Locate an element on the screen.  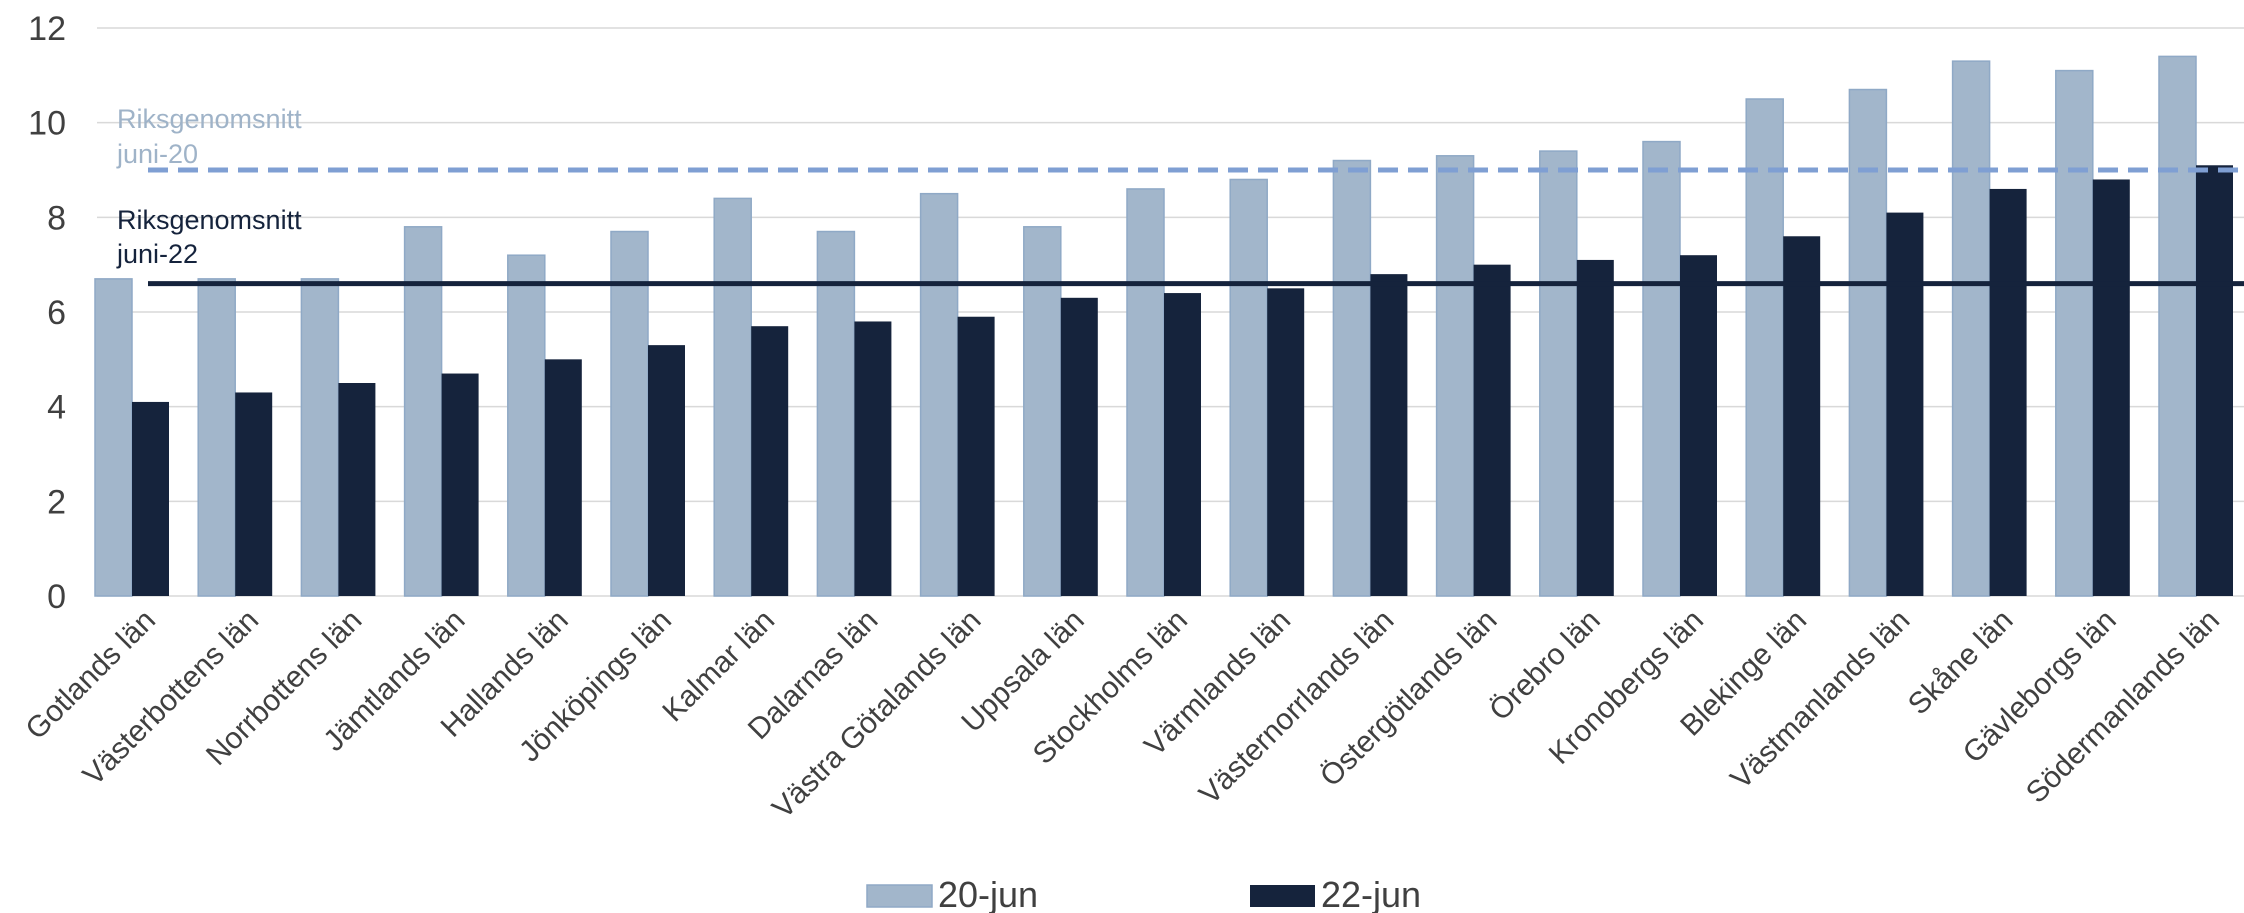
category-label: Södermanlands län is located at coordinates (2123, 707).